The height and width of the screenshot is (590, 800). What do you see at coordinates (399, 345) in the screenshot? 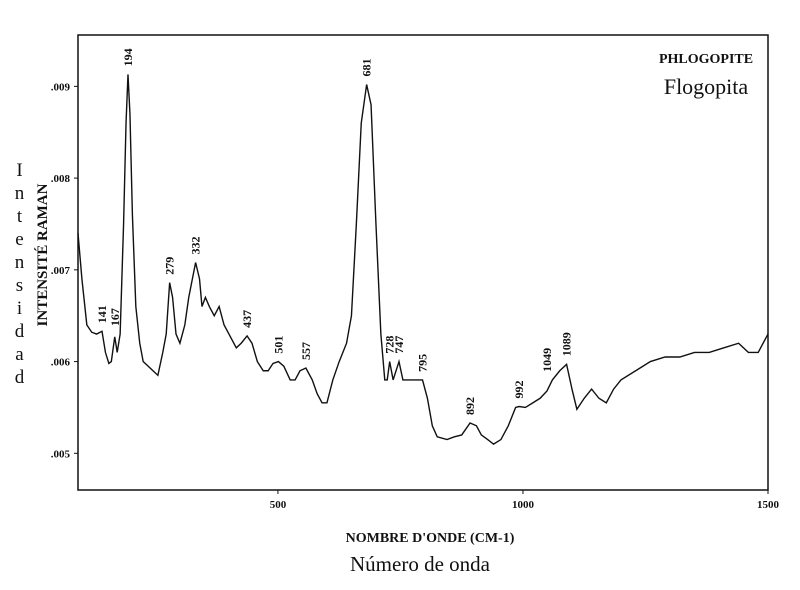
I see `peak-label: 747` at bounding box center [399, 345].